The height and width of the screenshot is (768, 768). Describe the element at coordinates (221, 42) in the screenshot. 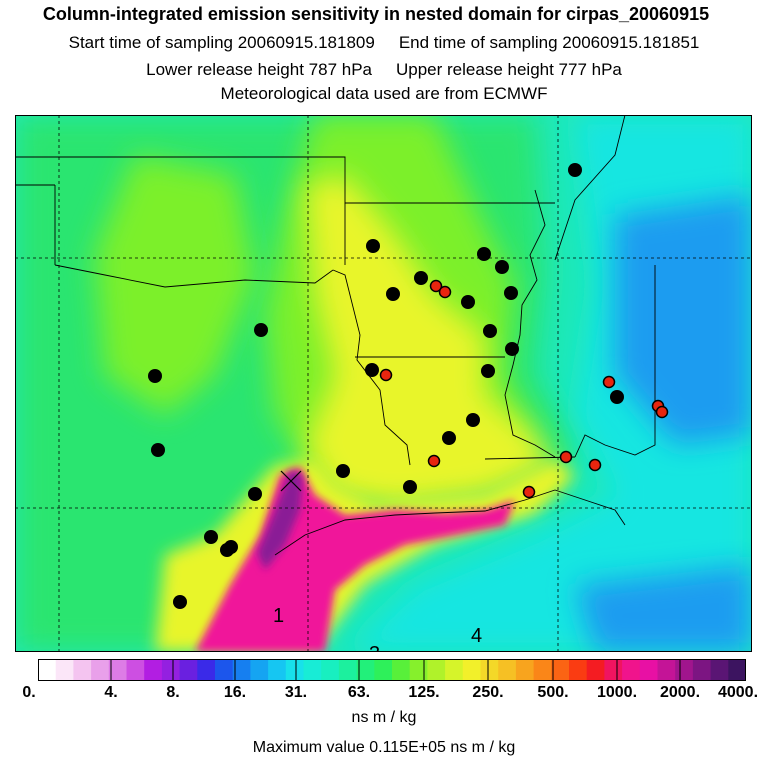

I see `start-time-label: Start time of sampling 20060915.181809` at that location.